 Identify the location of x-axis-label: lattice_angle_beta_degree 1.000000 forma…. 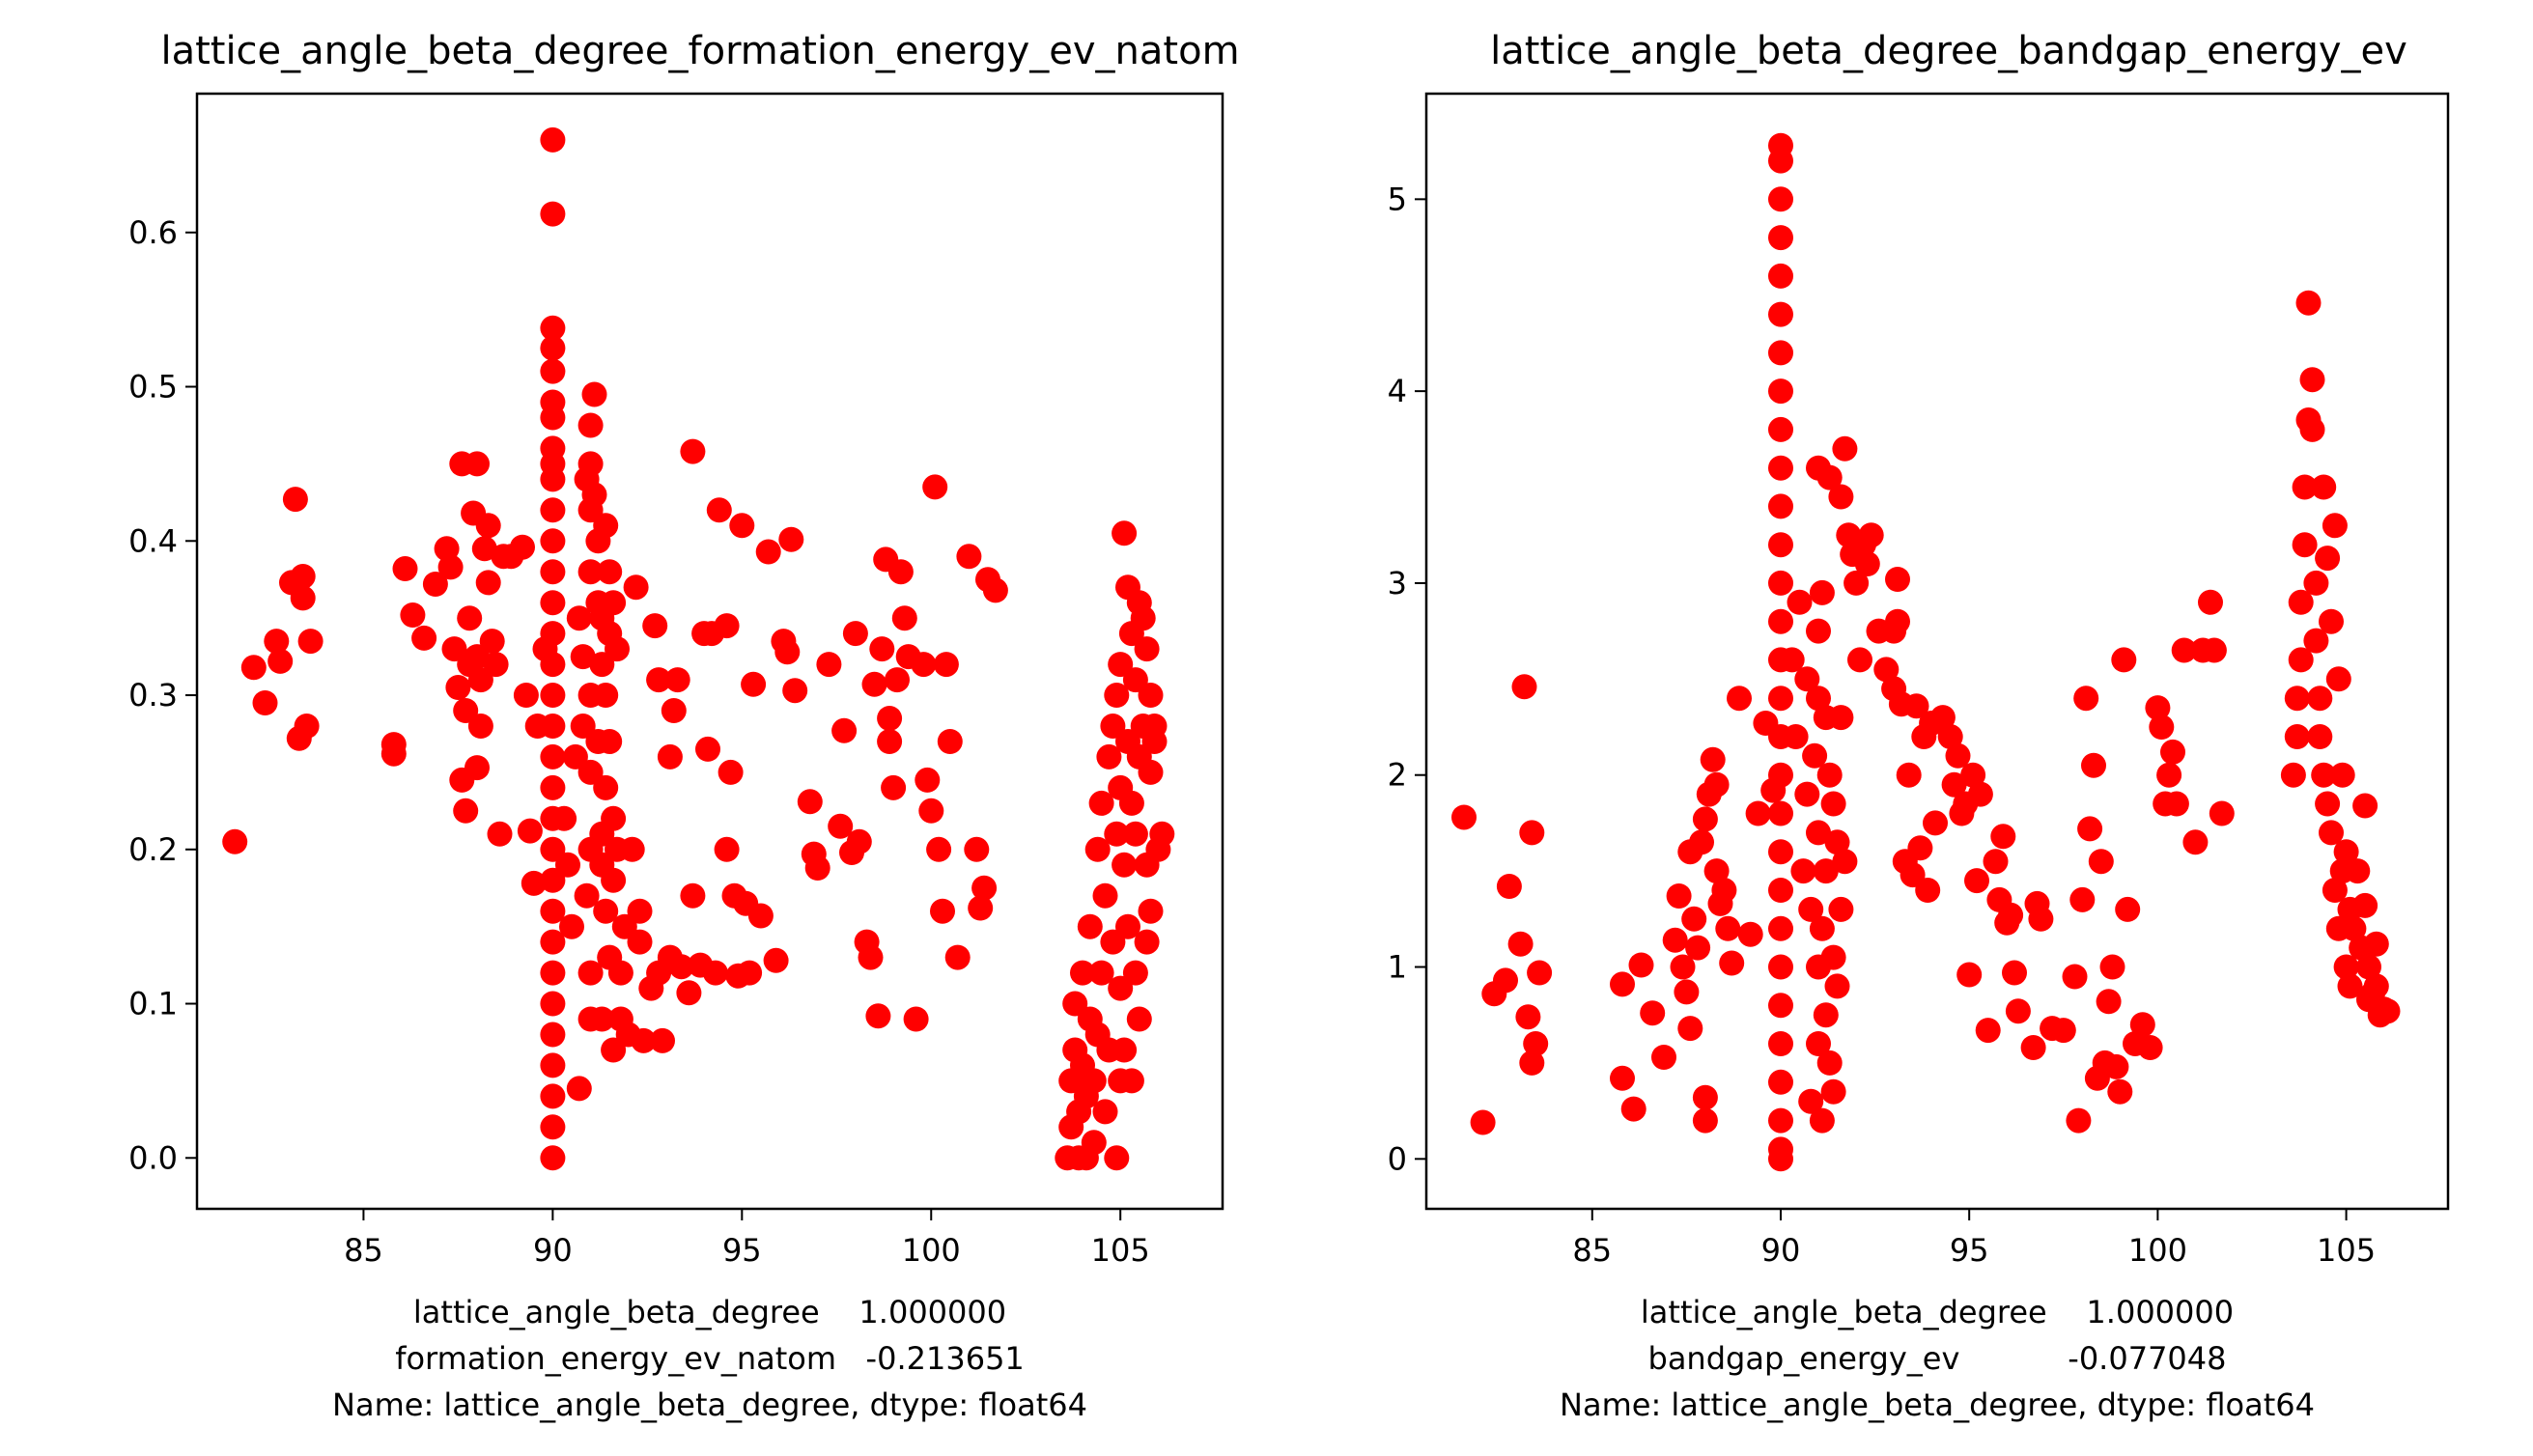
(709, 1359).